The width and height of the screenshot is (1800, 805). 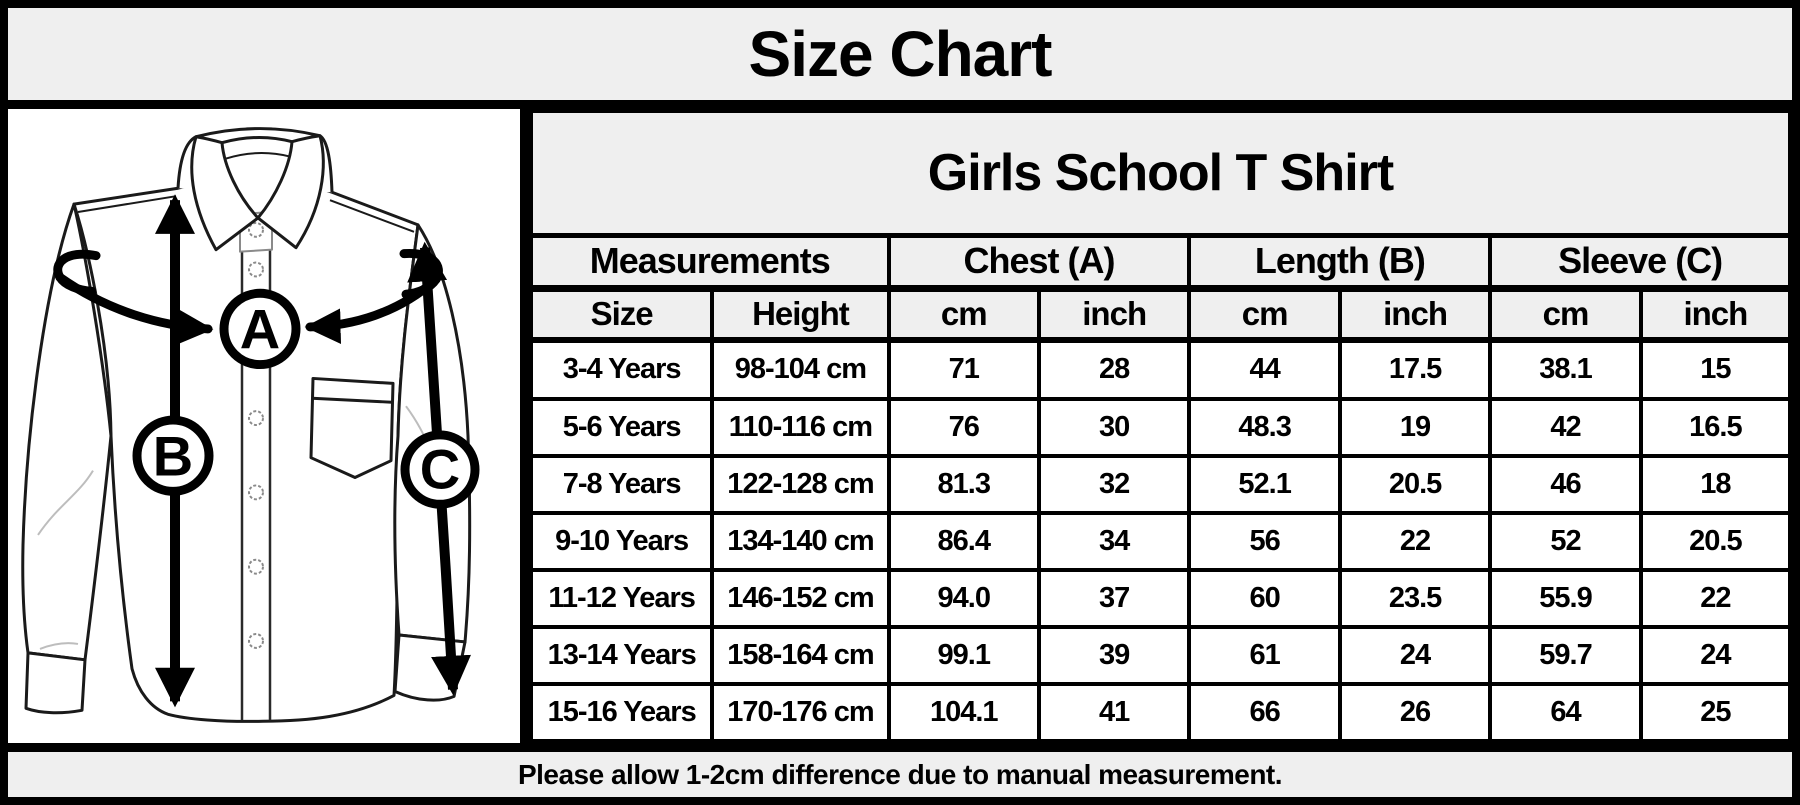 What do you see at coordinates (1114, 314) in the screenshot?
I see `col-chest-inch: inch` at bounding box center [1114, 314].